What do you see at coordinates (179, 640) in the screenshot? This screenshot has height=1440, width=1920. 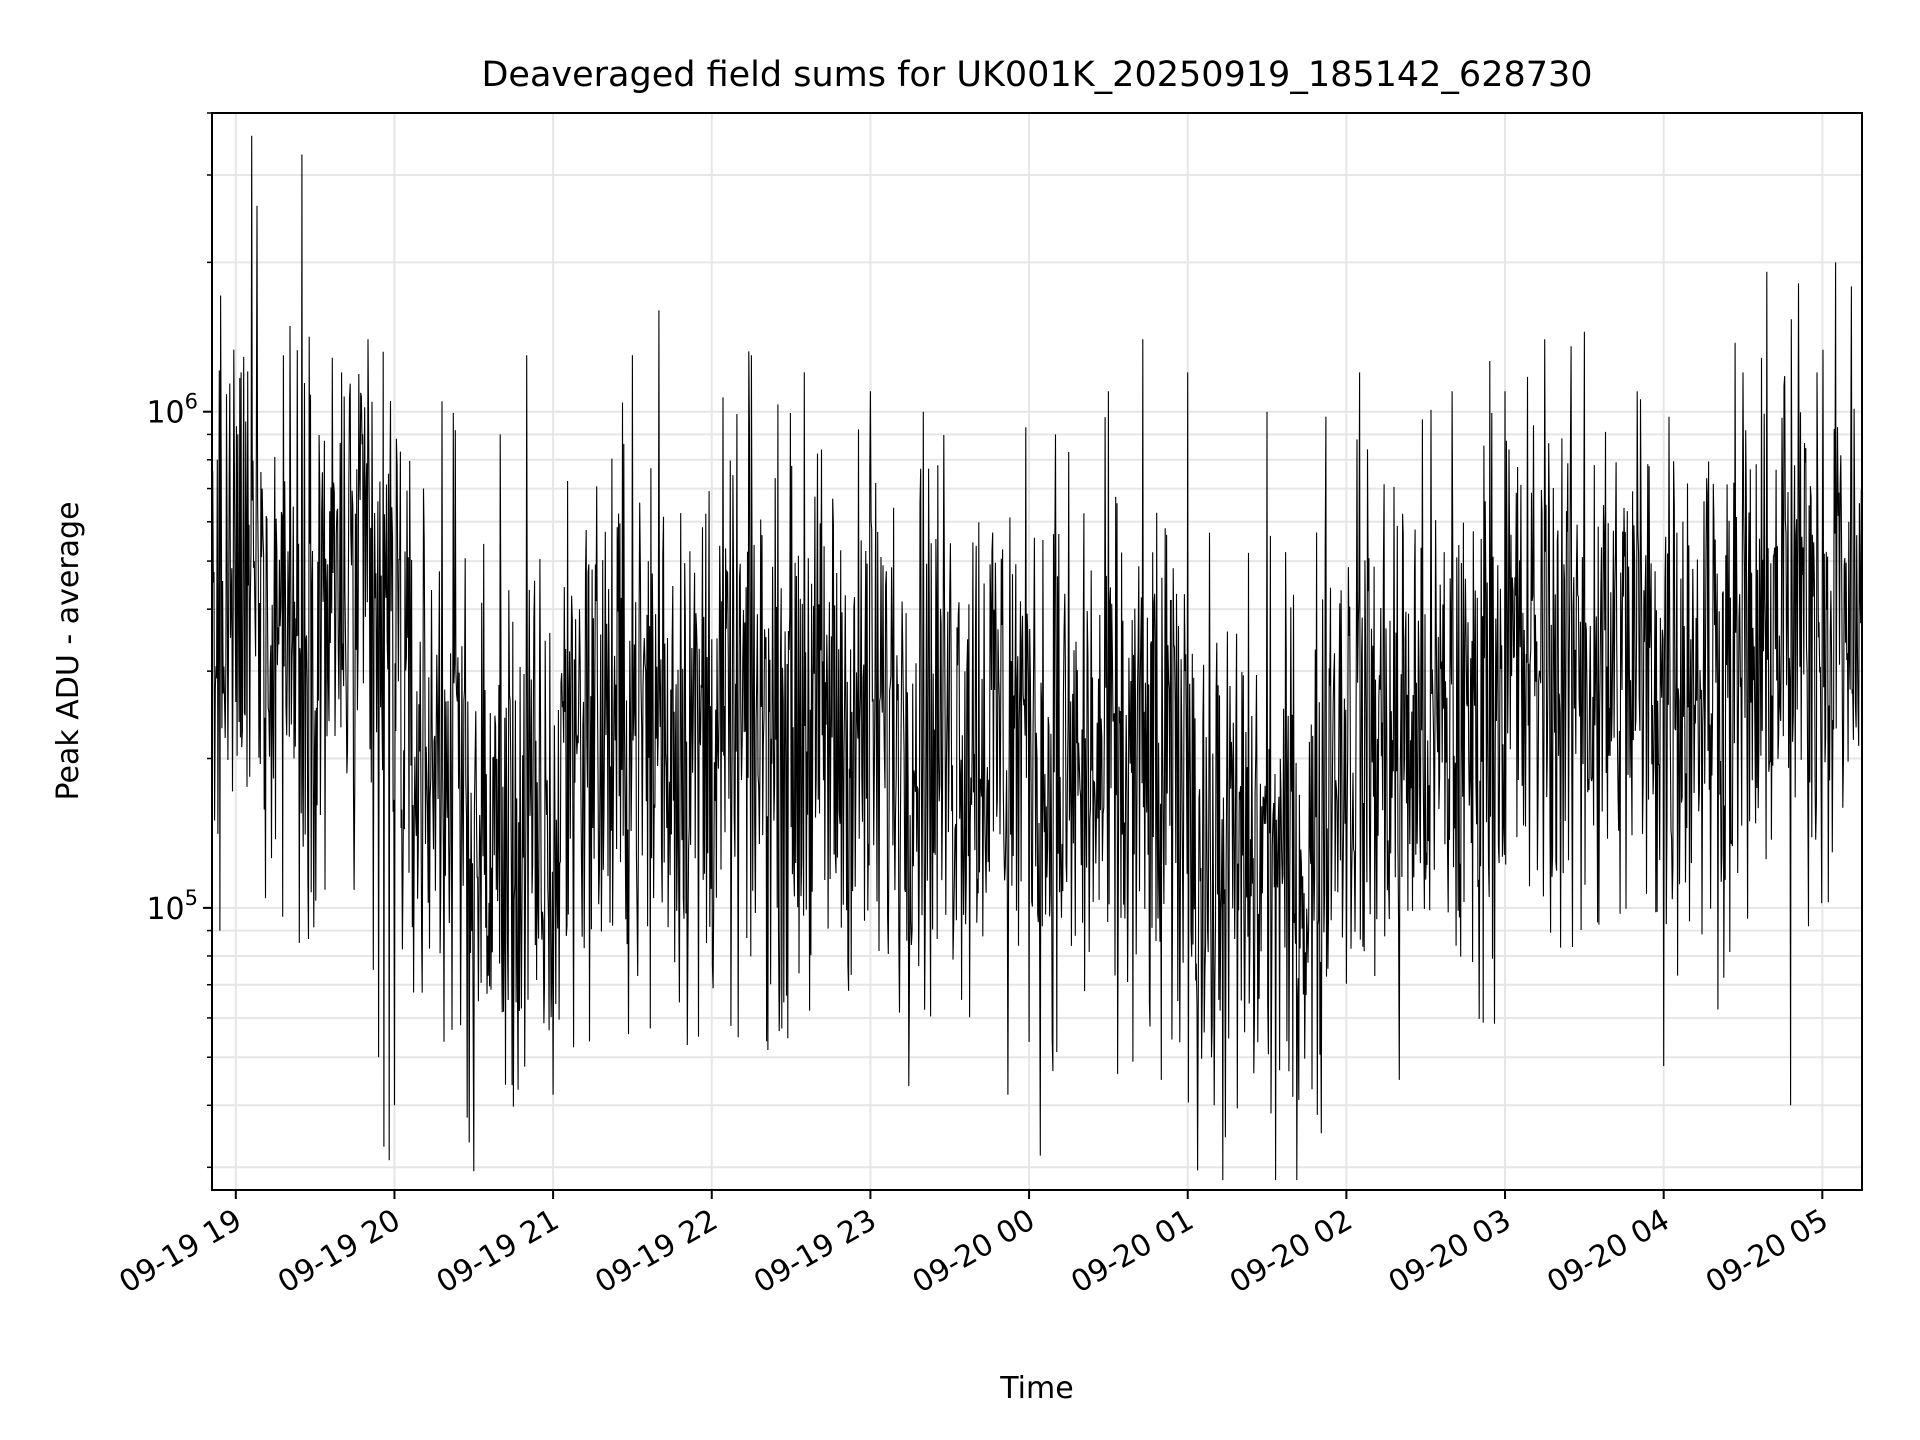 I see `y-axis: 10⁵ 10⁶` at bounding box center [179, 640].